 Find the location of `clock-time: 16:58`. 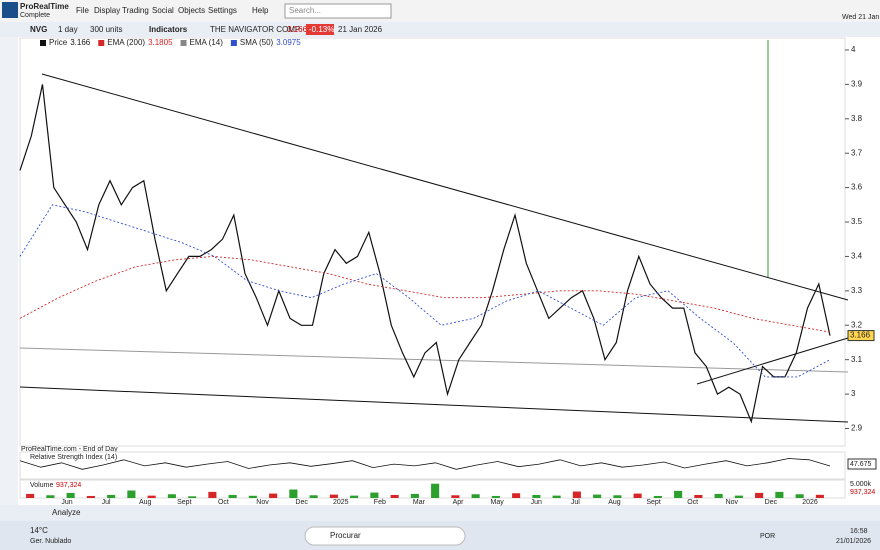

clock-time: 16:58 is located at coordinates (859, 531).